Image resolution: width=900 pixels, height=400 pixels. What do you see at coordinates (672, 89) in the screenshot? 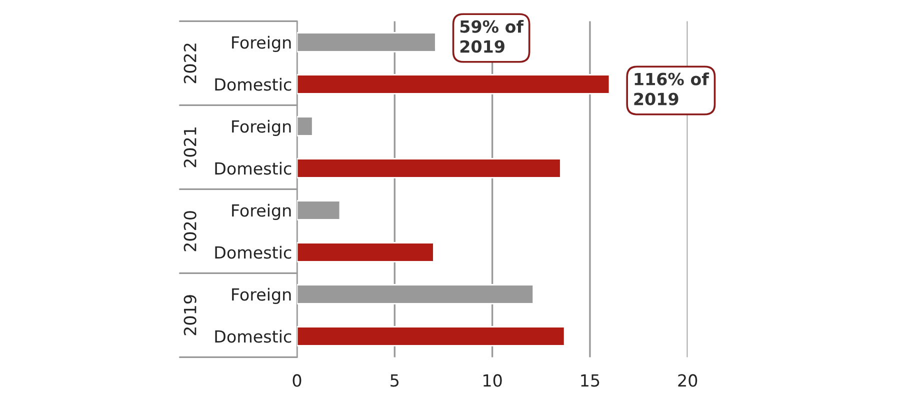
I see `annotation: 116% of 2019` at bounding box center [672, 89].